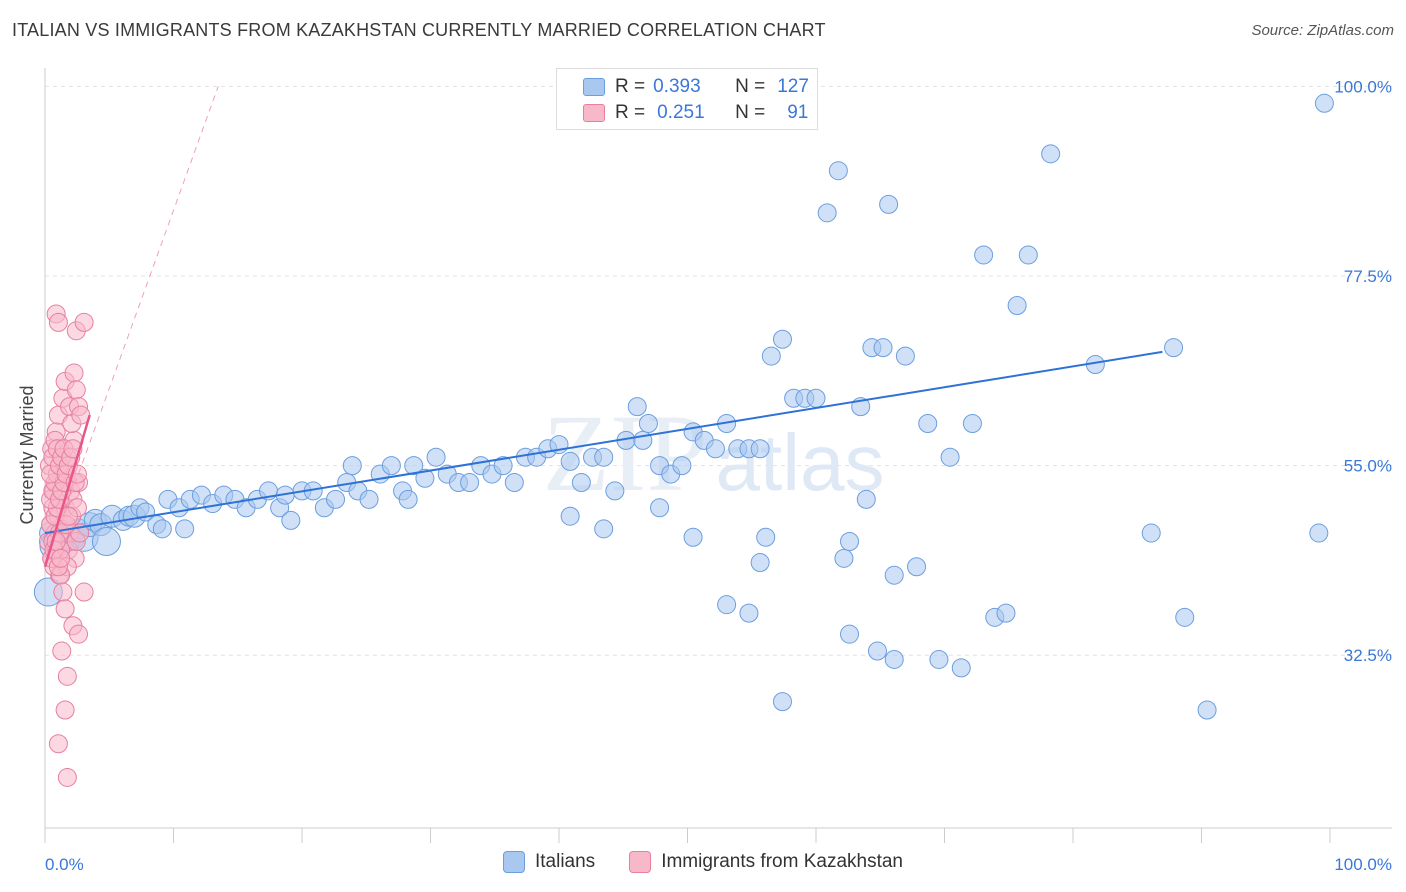  I want to click on legend-item-italians: Italians, so click(549, 862).